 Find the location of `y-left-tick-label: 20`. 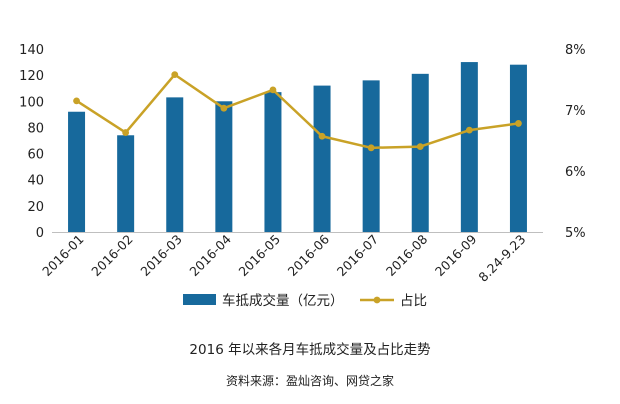

y-left-tick-label: 20 is located at coordinates (35, 207).